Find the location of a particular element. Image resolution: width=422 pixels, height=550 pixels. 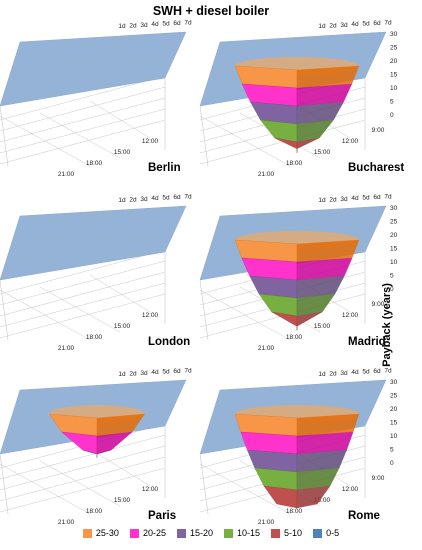

legend-item: 15-20 is located at coordinates (195, 533).